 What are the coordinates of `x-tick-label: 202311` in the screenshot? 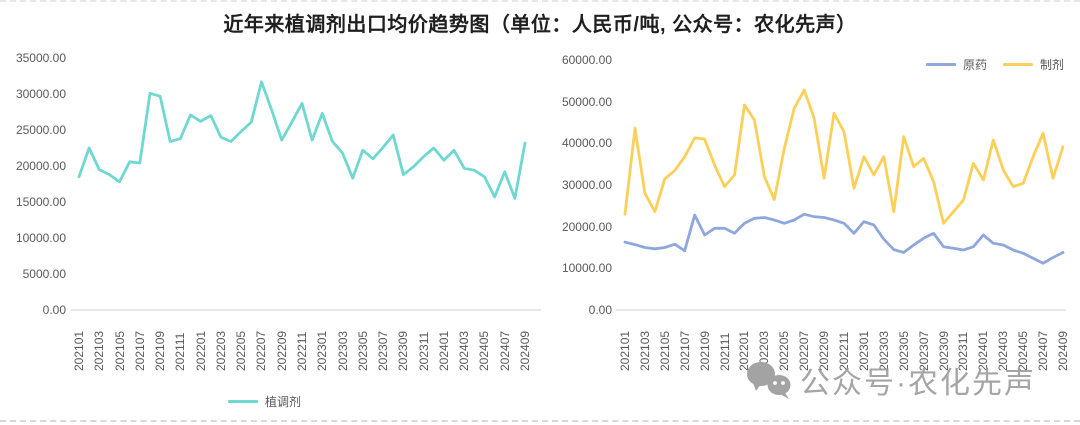 It's located at (423, 351).